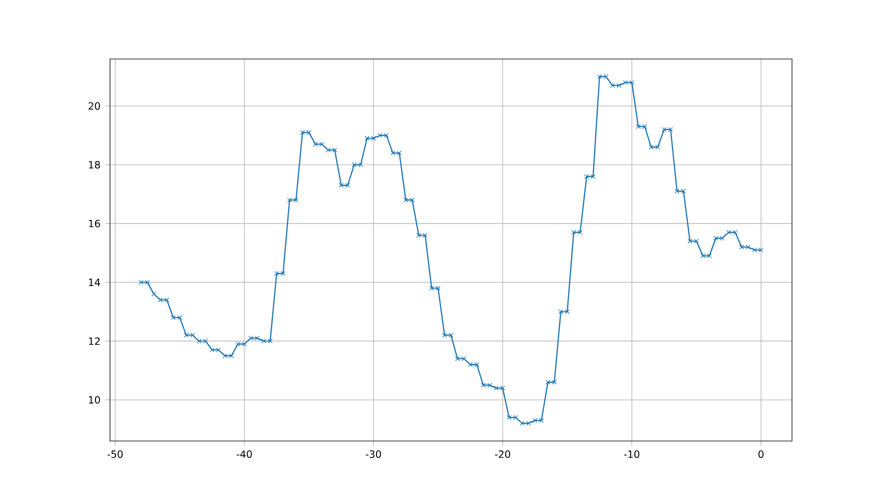  I want to click on y-tick-label: 12, so click(94, 341).